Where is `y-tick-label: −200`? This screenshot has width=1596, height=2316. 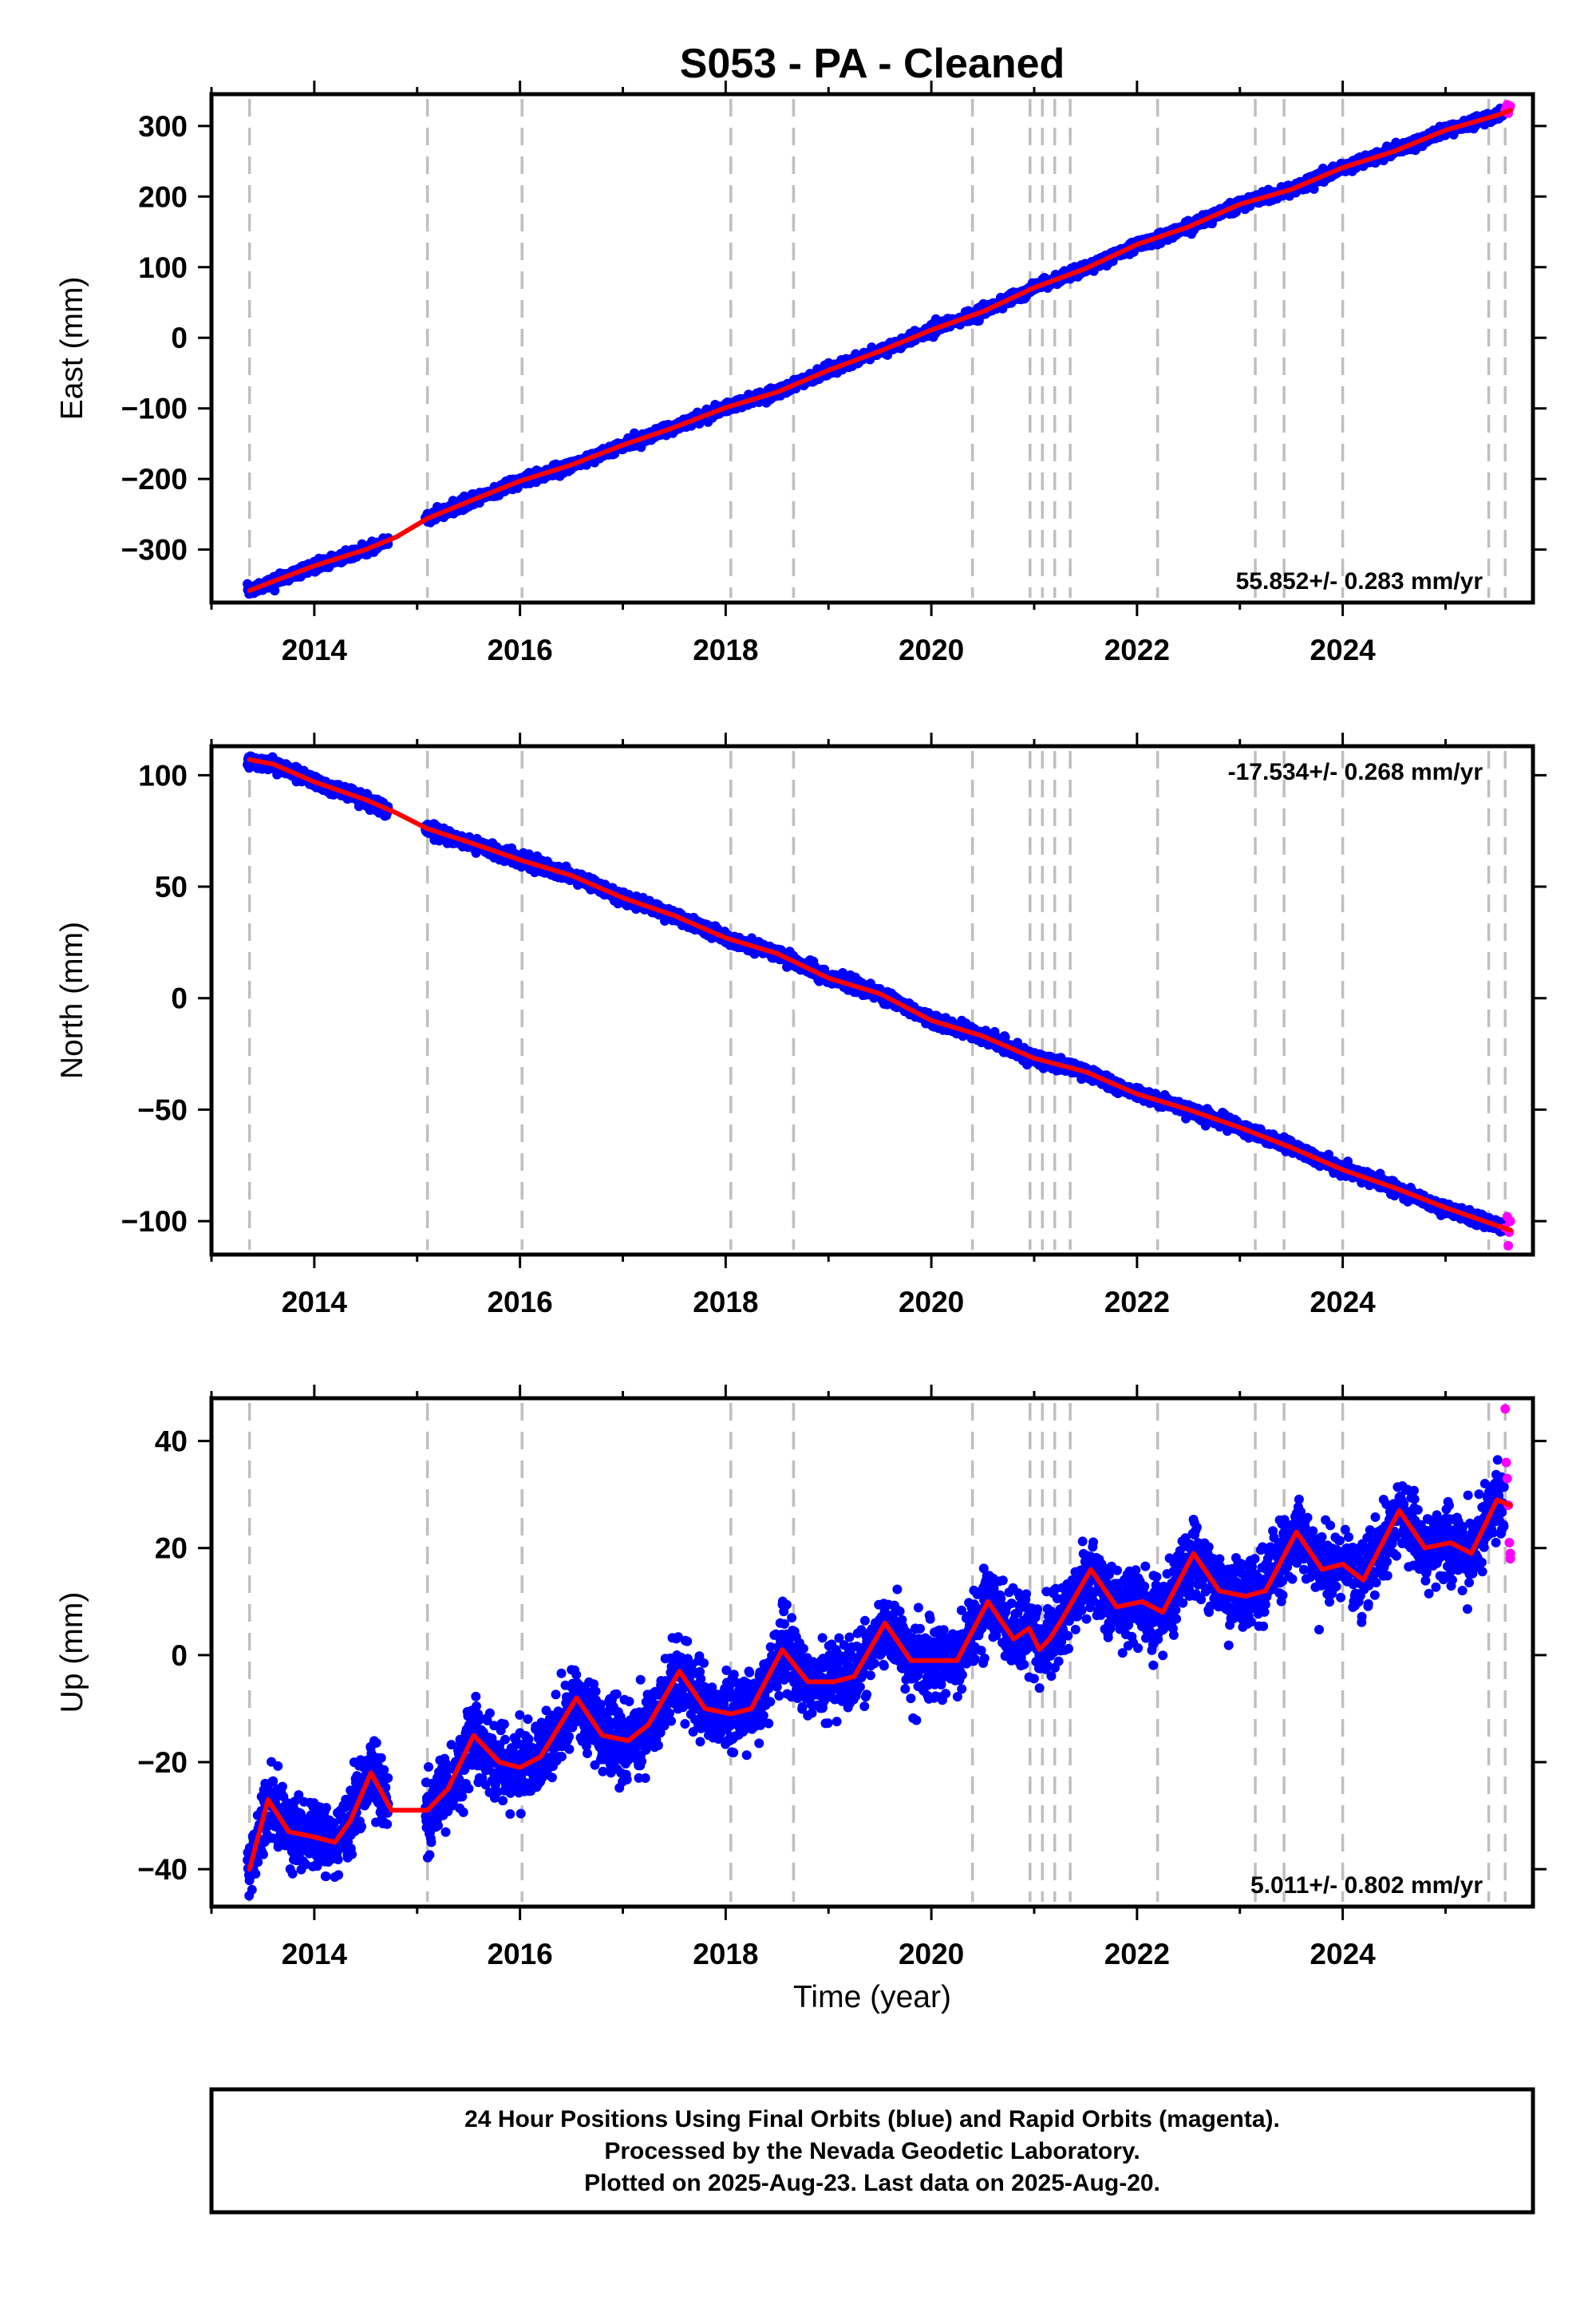
y-tick-label: −200 is located at coordinates (154, 479).